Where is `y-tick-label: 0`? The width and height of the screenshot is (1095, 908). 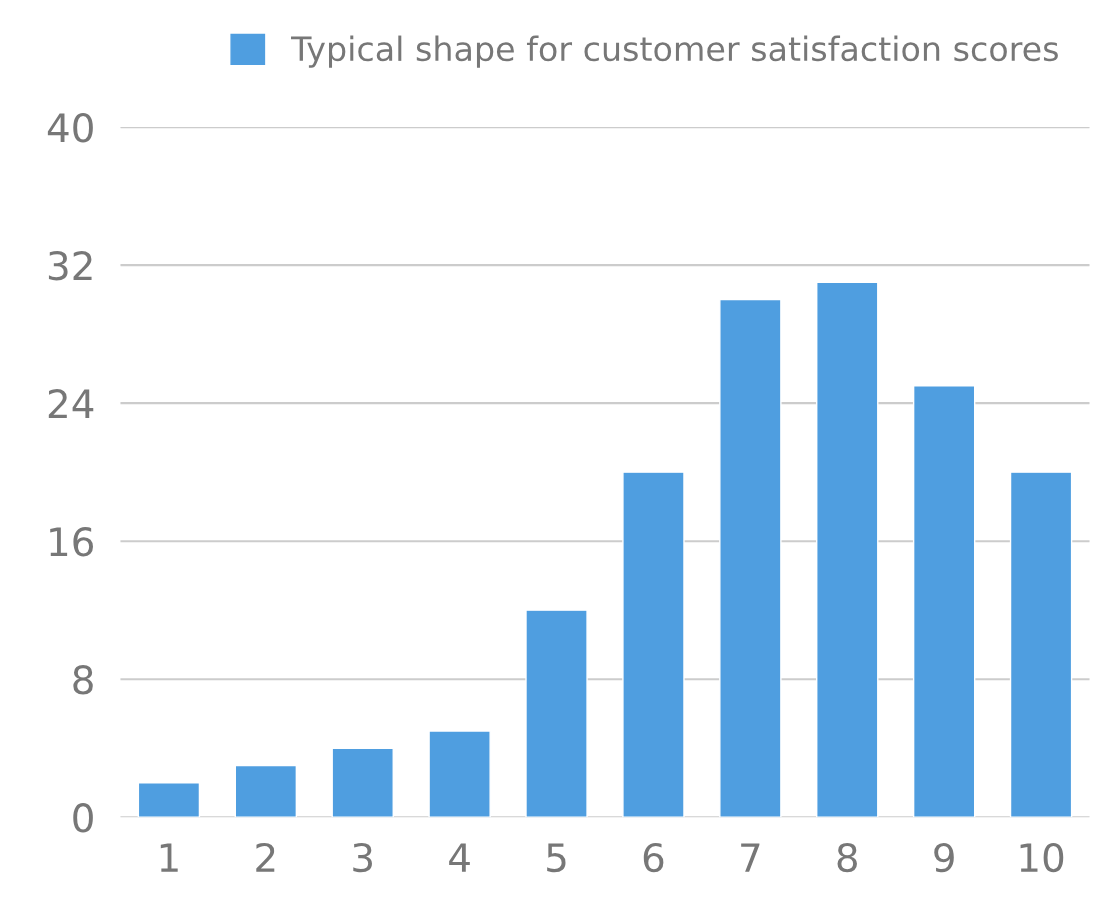 y-tick-label: 0 is located at coordinates (83, 818).